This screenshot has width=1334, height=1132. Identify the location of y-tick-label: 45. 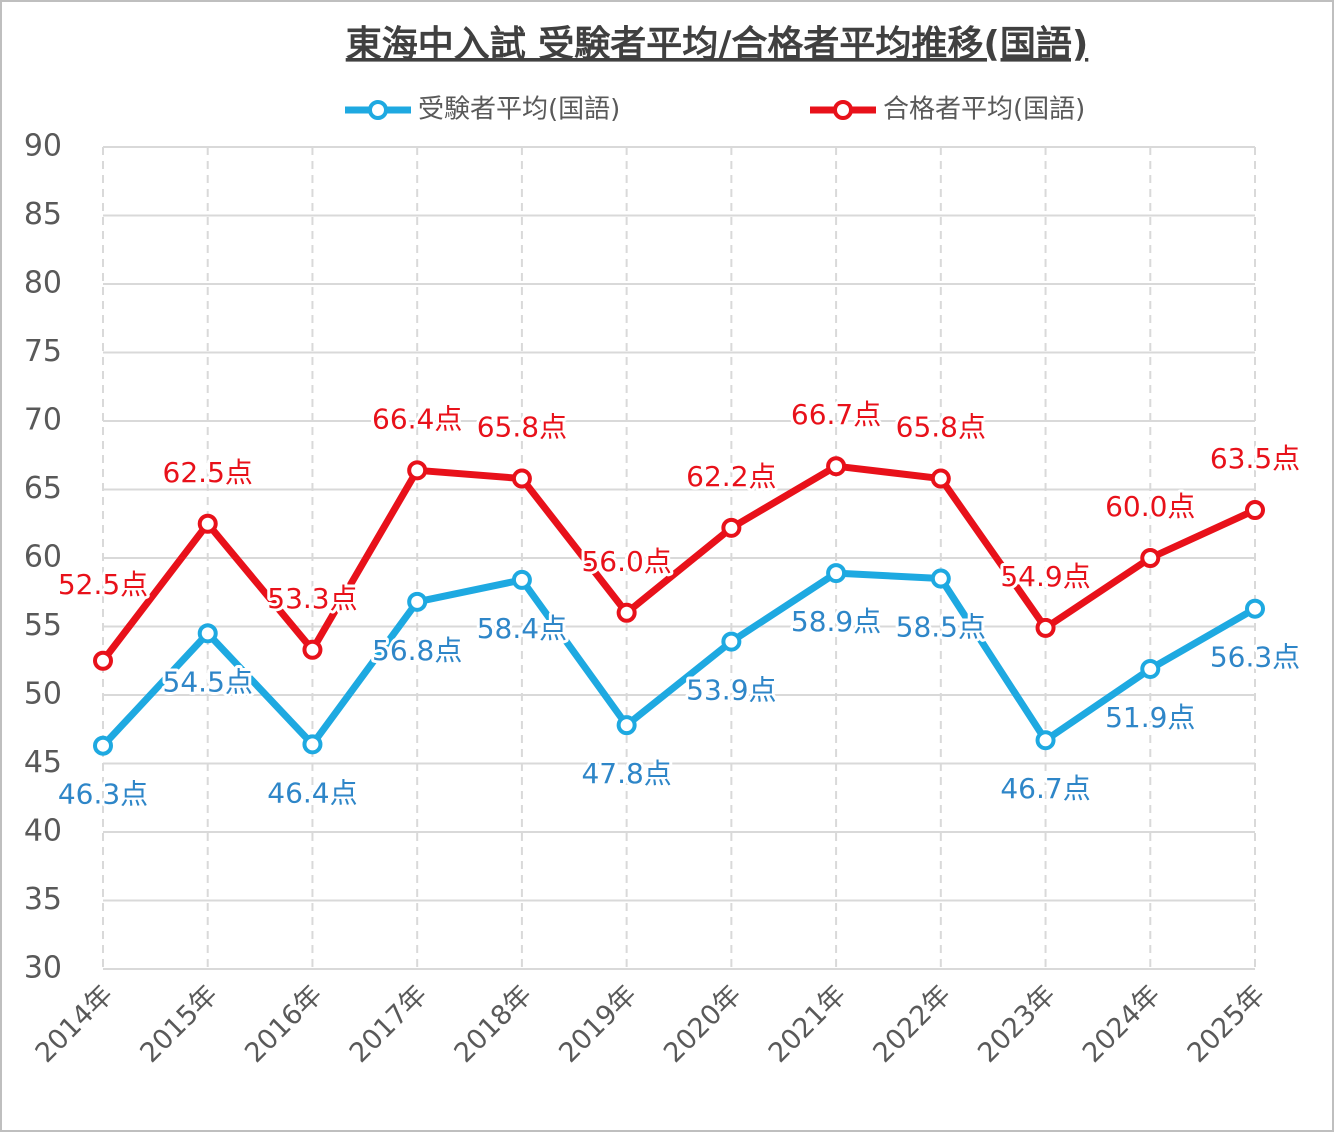
(43, 762).